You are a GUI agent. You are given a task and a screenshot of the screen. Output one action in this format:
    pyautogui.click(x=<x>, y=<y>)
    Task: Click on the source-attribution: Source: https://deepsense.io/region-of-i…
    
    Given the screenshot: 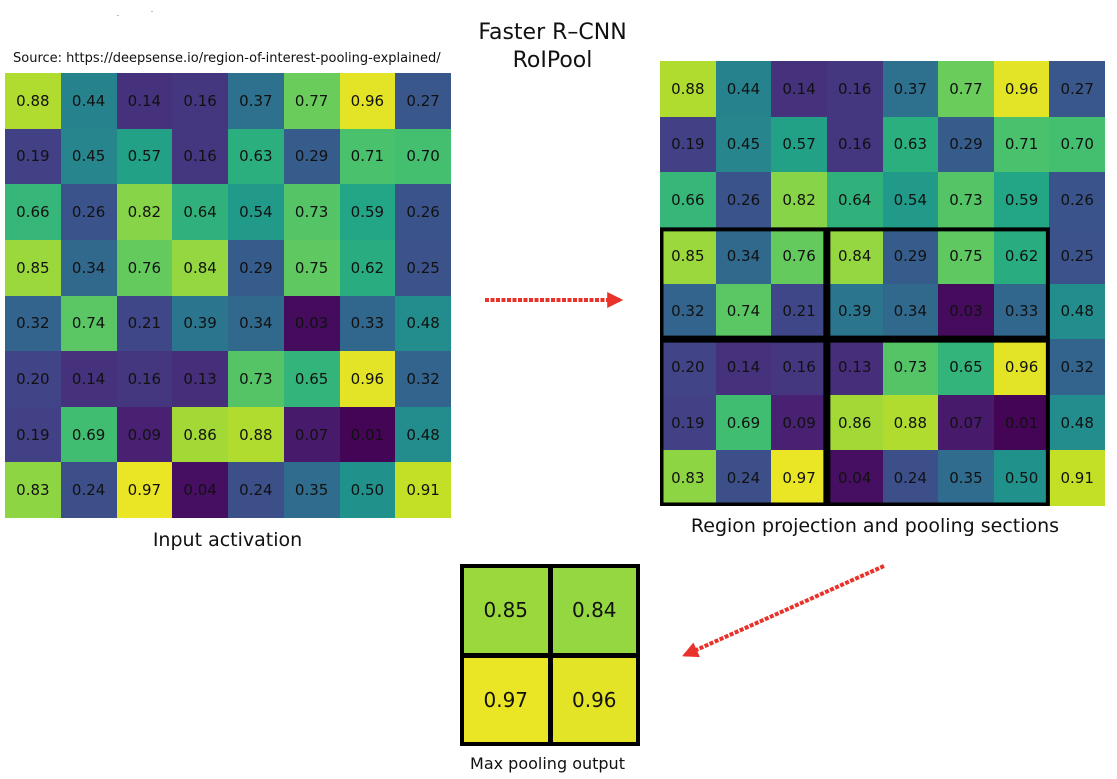 What is the action you would take?
    pyautogui.click(x=227, y=58)
    